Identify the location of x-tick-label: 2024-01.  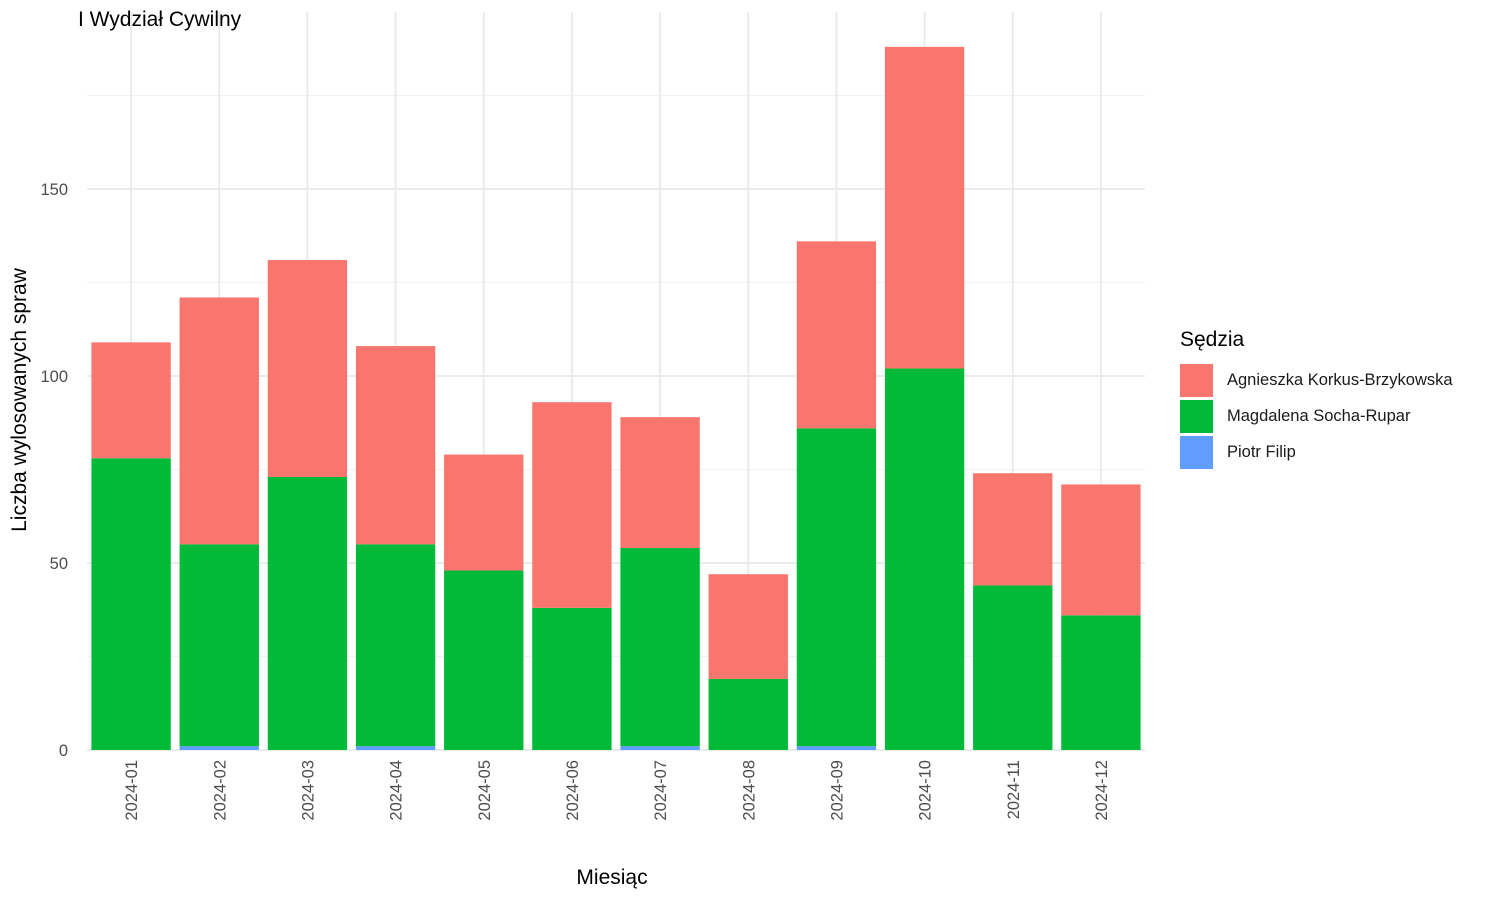
(132, 790).